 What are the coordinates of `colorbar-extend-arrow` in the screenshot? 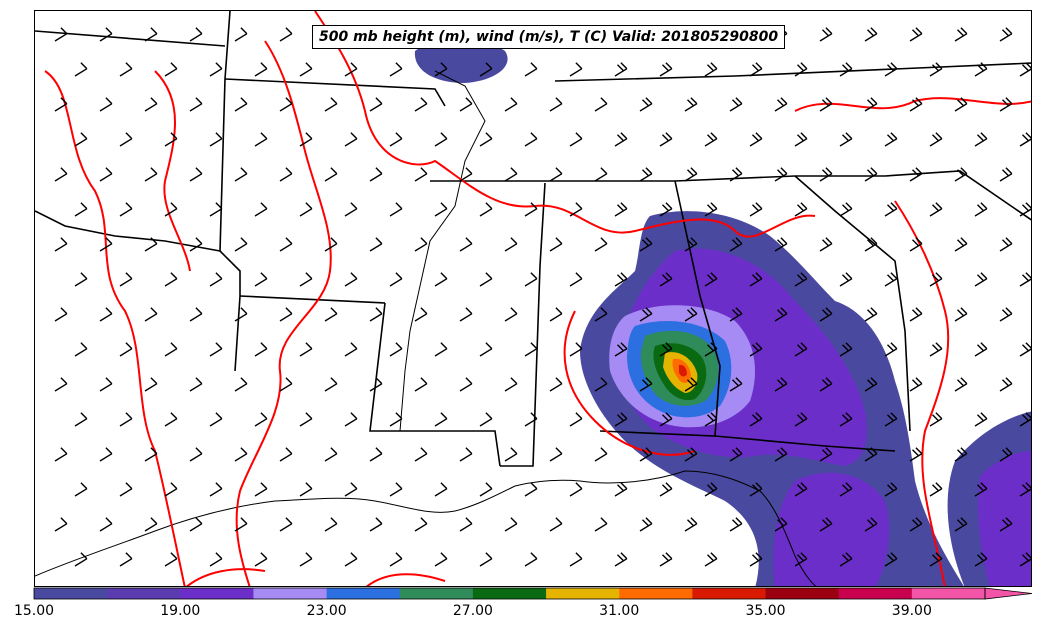 It's located at (1008, 593).